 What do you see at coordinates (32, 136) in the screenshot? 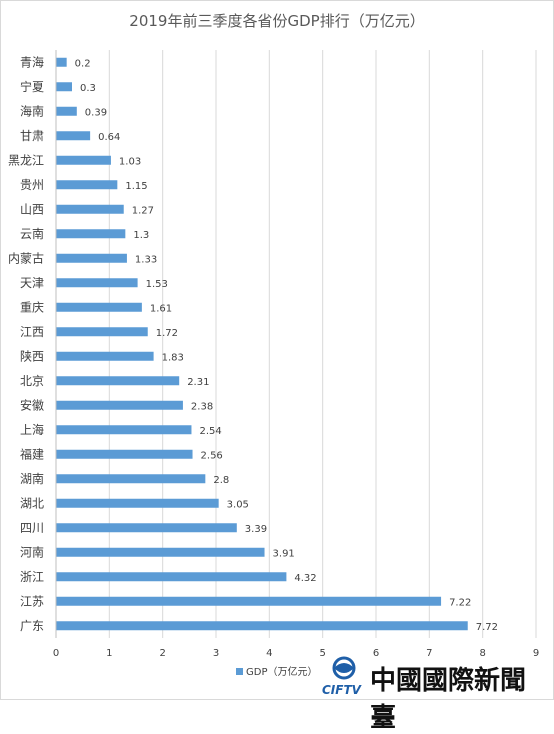
I see `y-category-label: 甘肃` at bounding box center [32, 136].